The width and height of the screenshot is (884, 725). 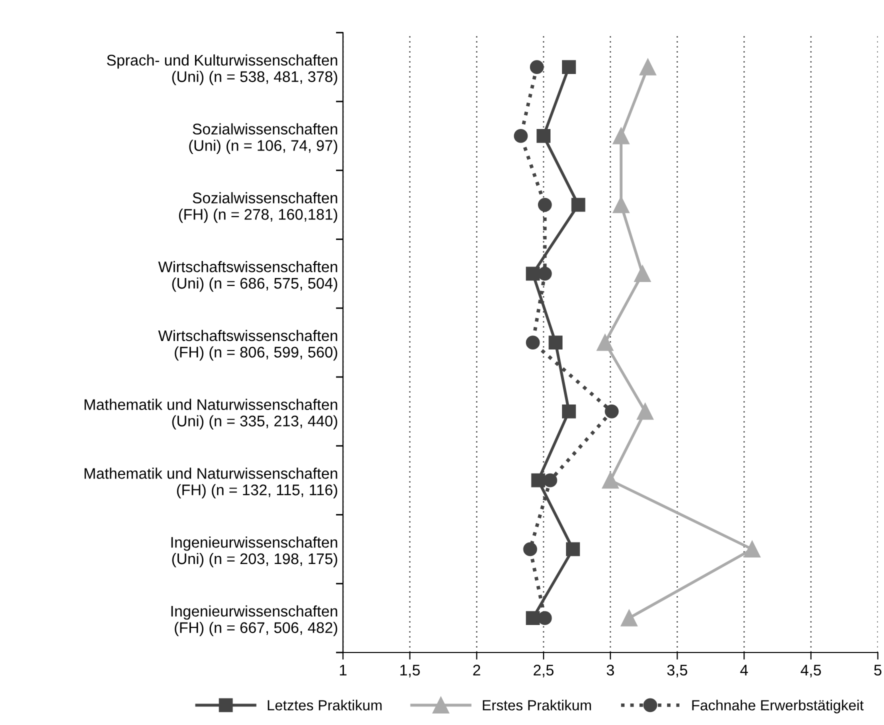 What do you see at coordinates (878, 670) in the screenshot?
I see `x-tick-label: 5` at bounding box center [878, 670].